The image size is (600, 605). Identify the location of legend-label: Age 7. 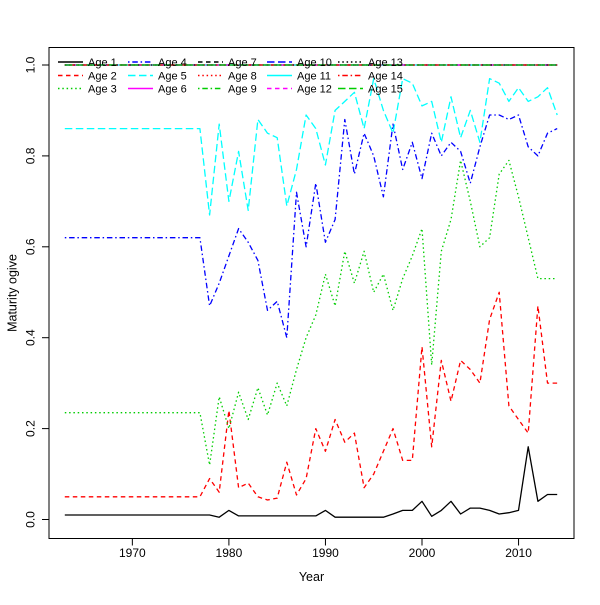
(242, 63).